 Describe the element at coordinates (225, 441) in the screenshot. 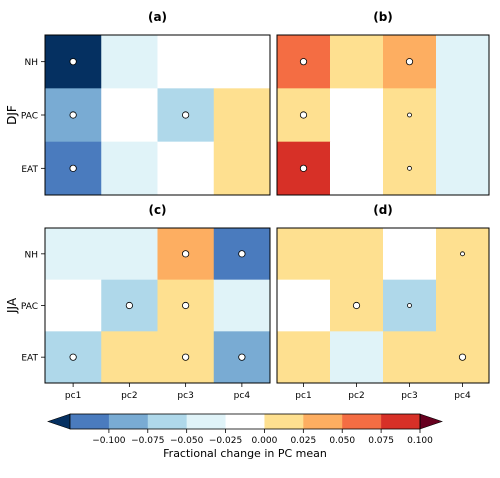

I see `colorbar-tick-label: −0.025` at that location.